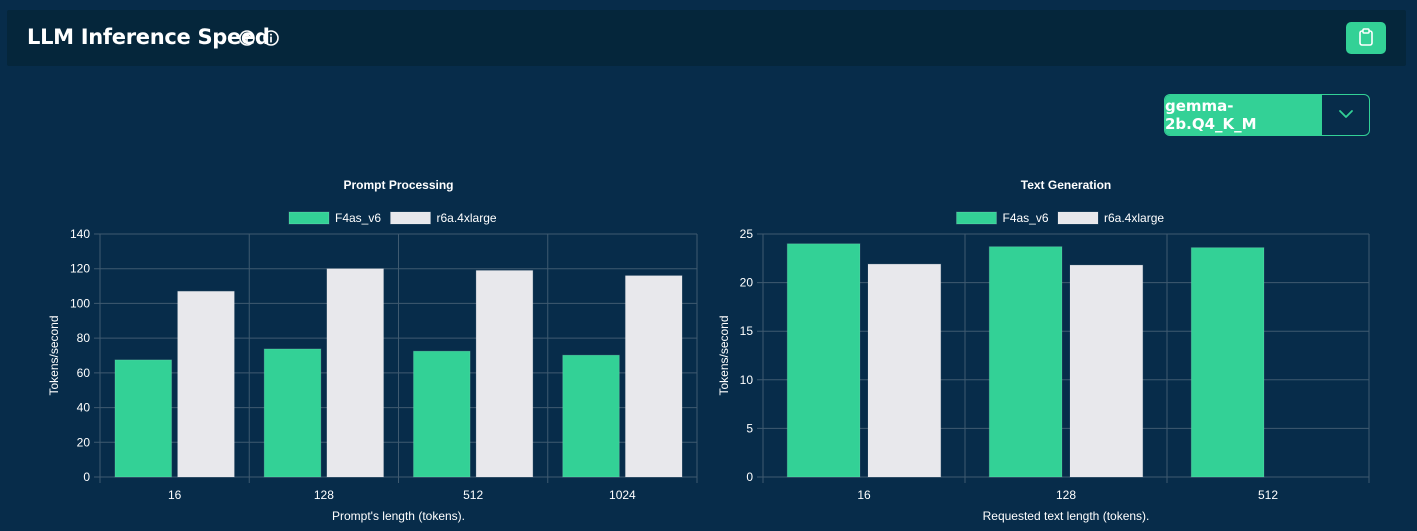  Describe the element at coordinates (80, 234) in the screenshot. I see `y-tick-label: 140` at that location.